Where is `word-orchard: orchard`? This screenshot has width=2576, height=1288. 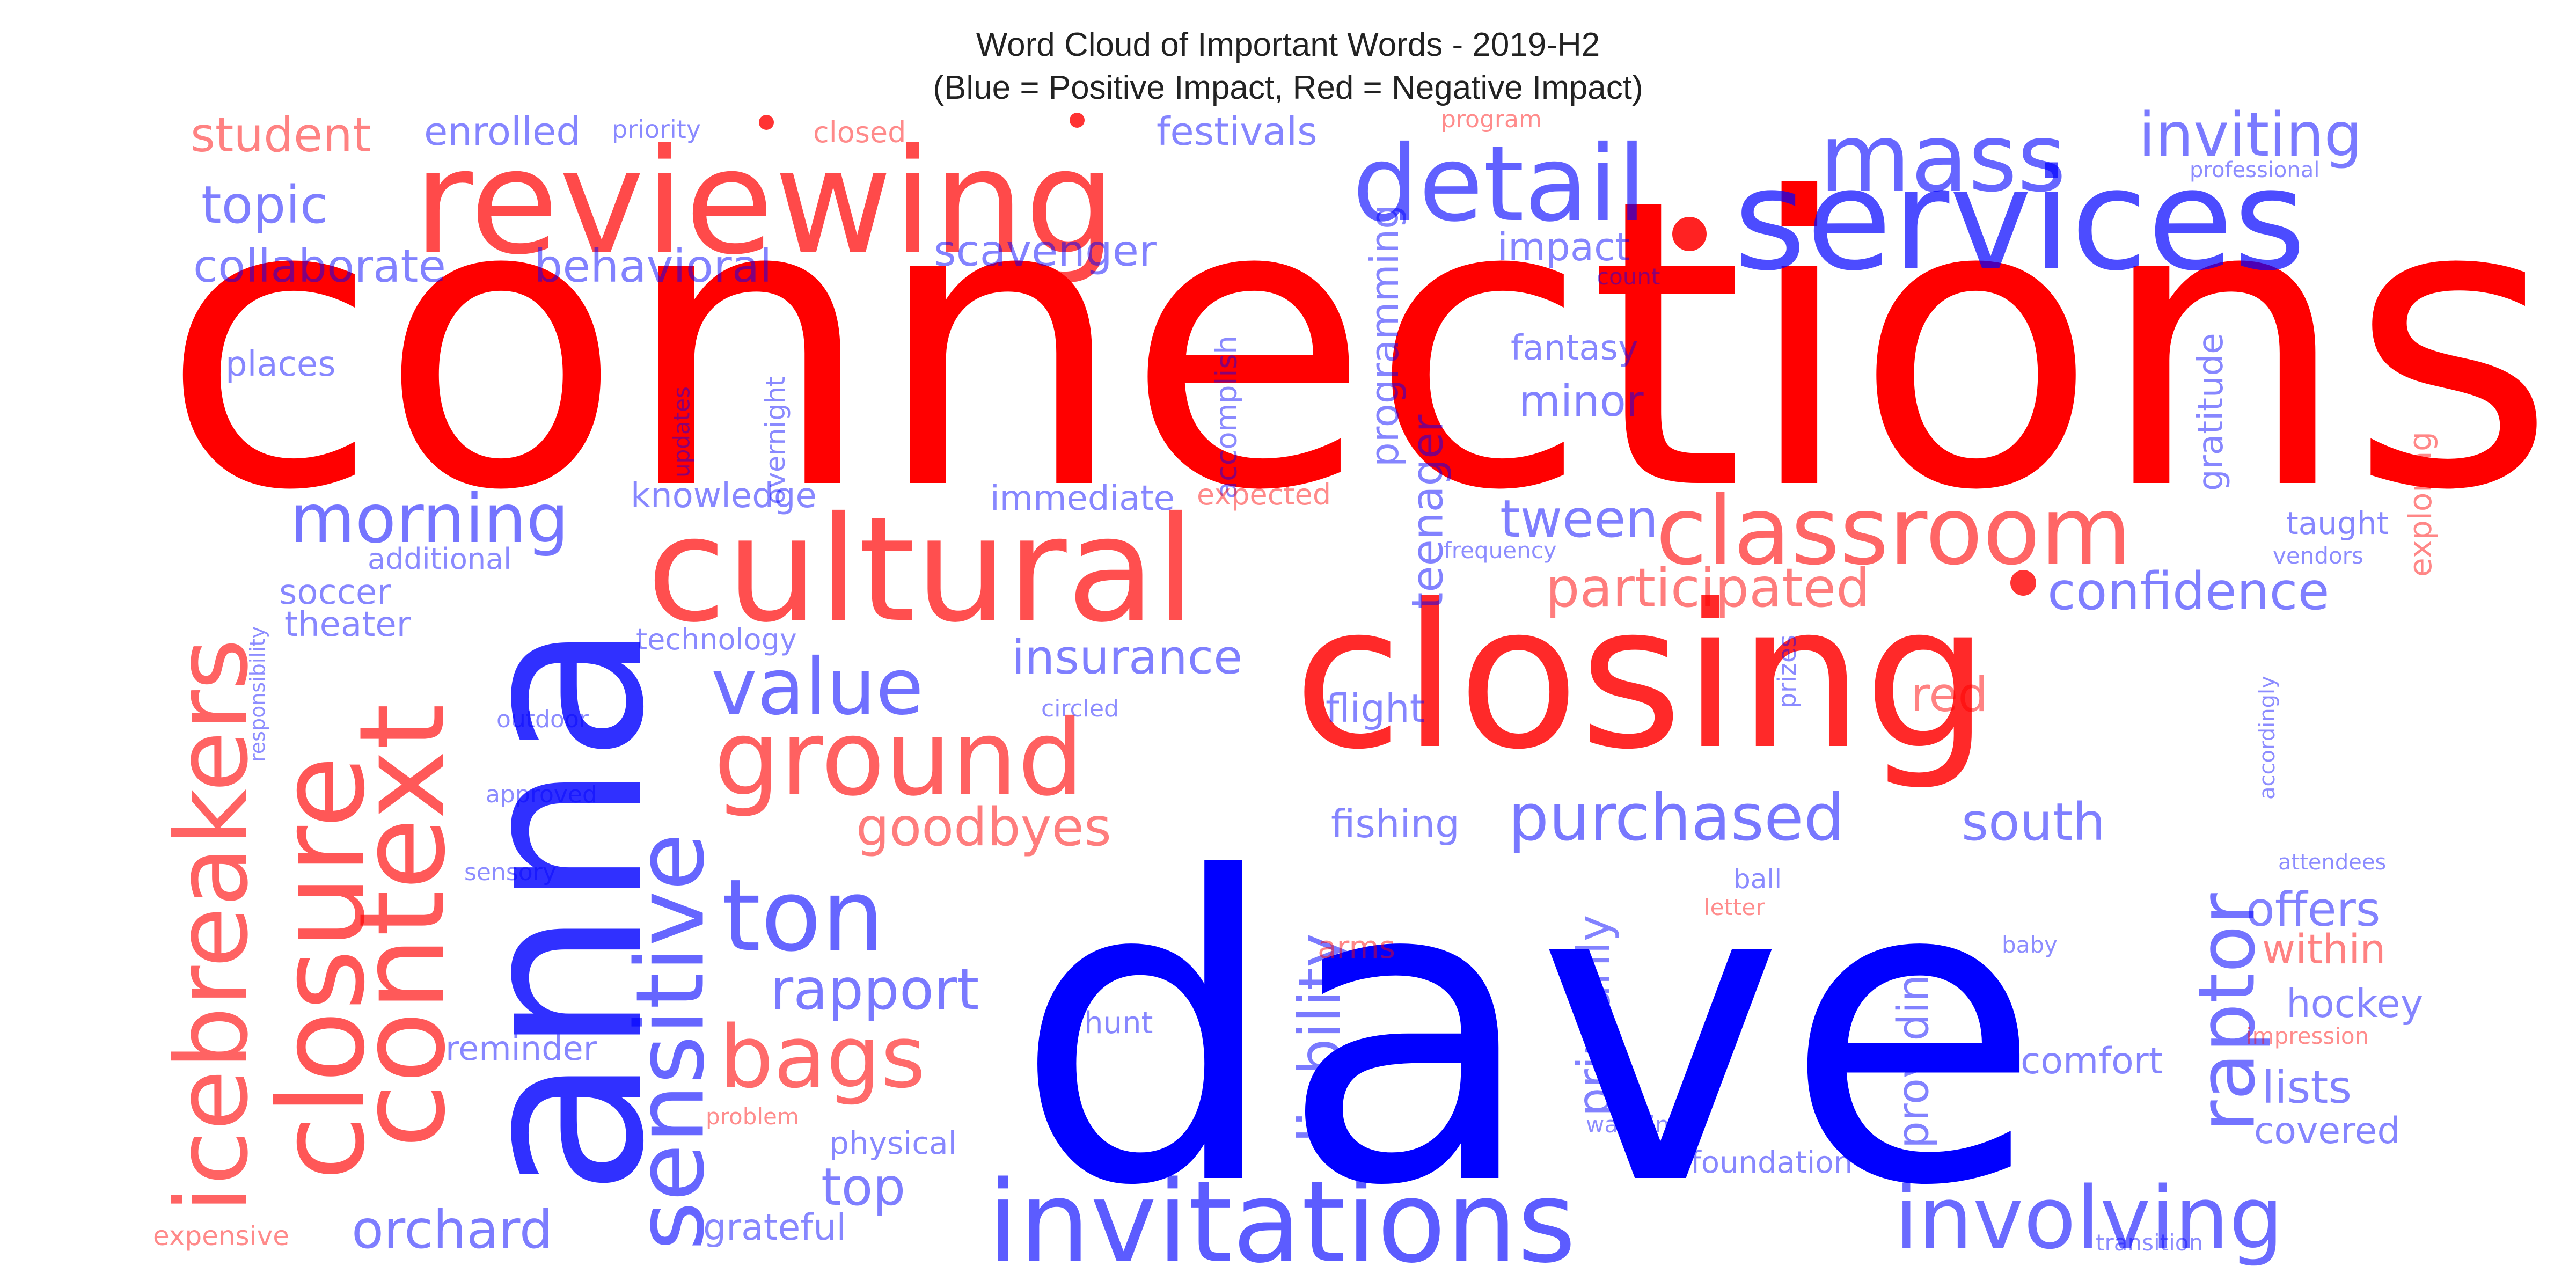 word-orchard: orchard is located at coordinates (452, 1230).